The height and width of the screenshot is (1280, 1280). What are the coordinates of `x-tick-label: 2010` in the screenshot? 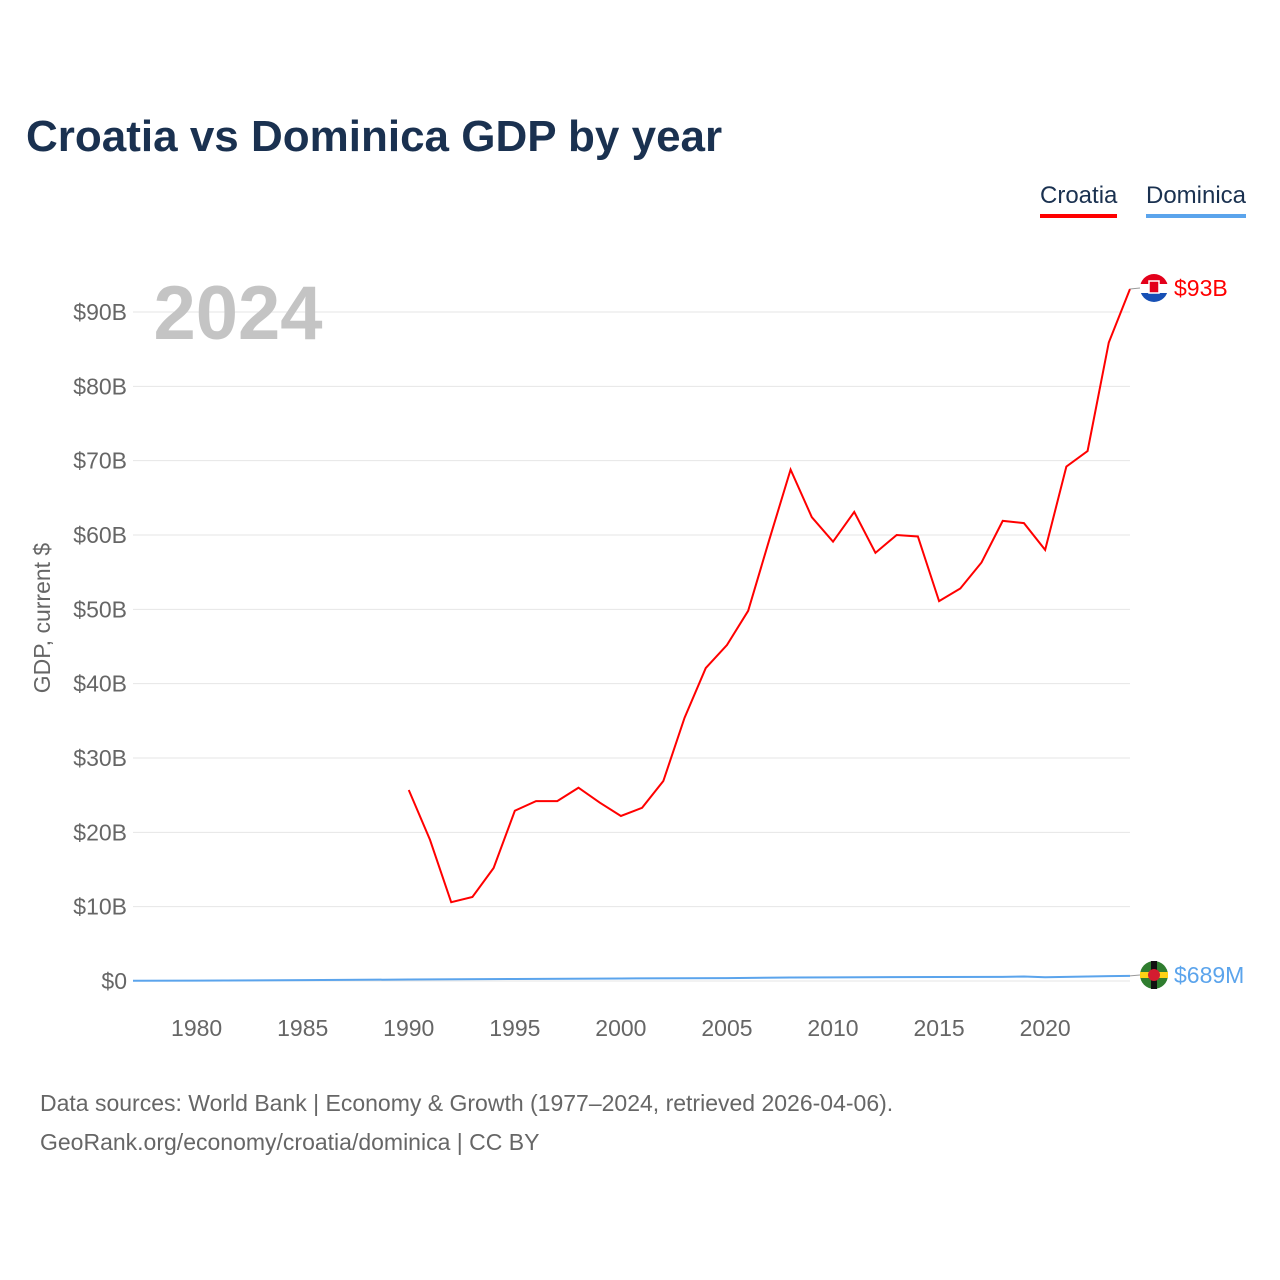 It's located at (832, 1028).